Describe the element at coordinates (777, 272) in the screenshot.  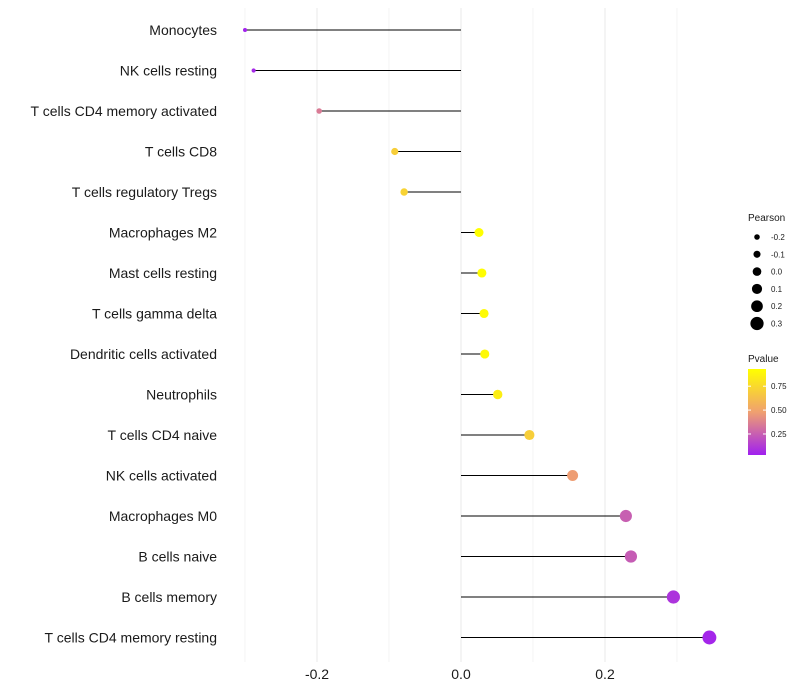
I see `pearson-legend-label: 0.0` at that location.